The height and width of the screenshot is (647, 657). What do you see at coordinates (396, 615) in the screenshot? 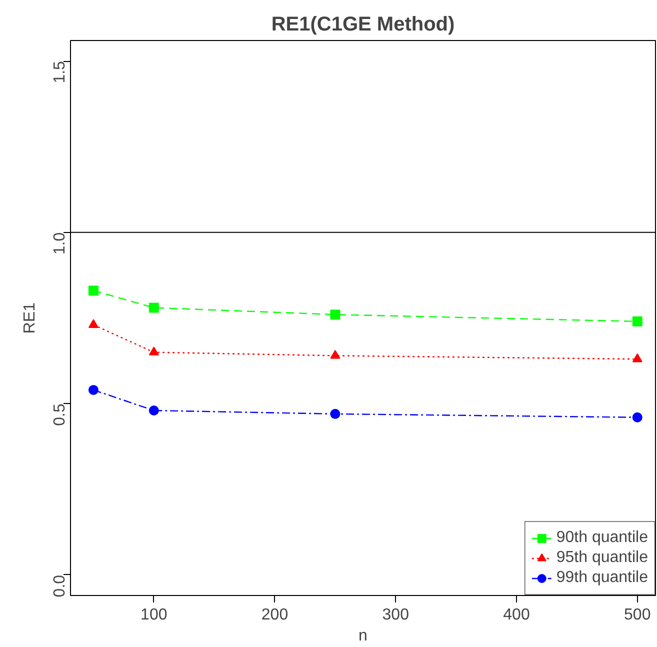
I see `x-tick-label: 300` at bounding box center [396, 615].